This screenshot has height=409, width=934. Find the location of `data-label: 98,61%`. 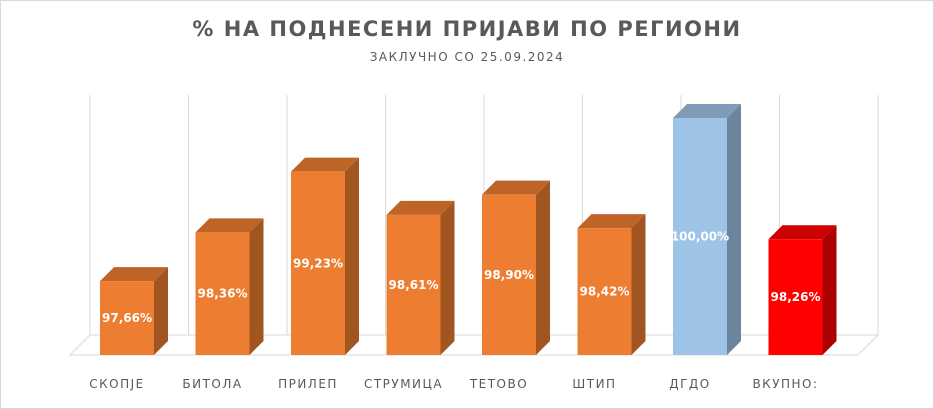

data-label: 98,61% is located at coordinates (414, 285).